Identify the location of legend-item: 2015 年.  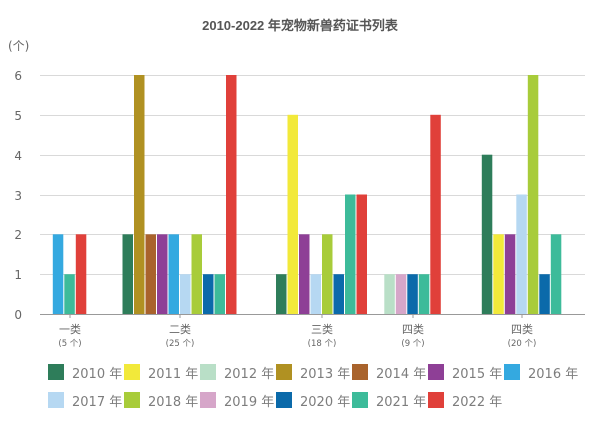
(466, 373).